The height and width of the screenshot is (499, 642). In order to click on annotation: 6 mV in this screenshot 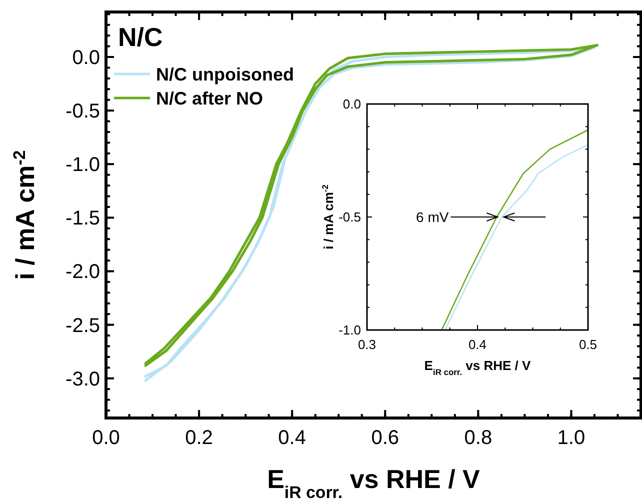, I will do `click(433, 216)`.